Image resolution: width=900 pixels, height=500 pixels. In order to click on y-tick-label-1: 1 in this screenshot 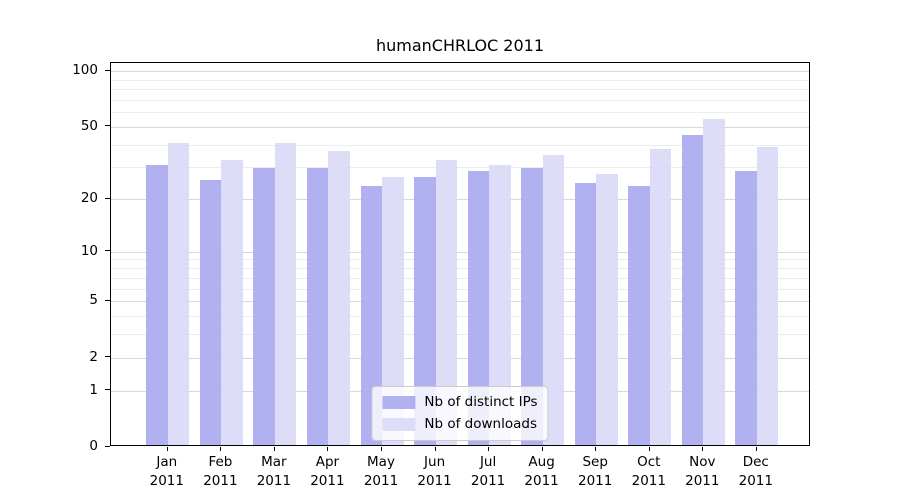, I will do `click(93, 389)`.